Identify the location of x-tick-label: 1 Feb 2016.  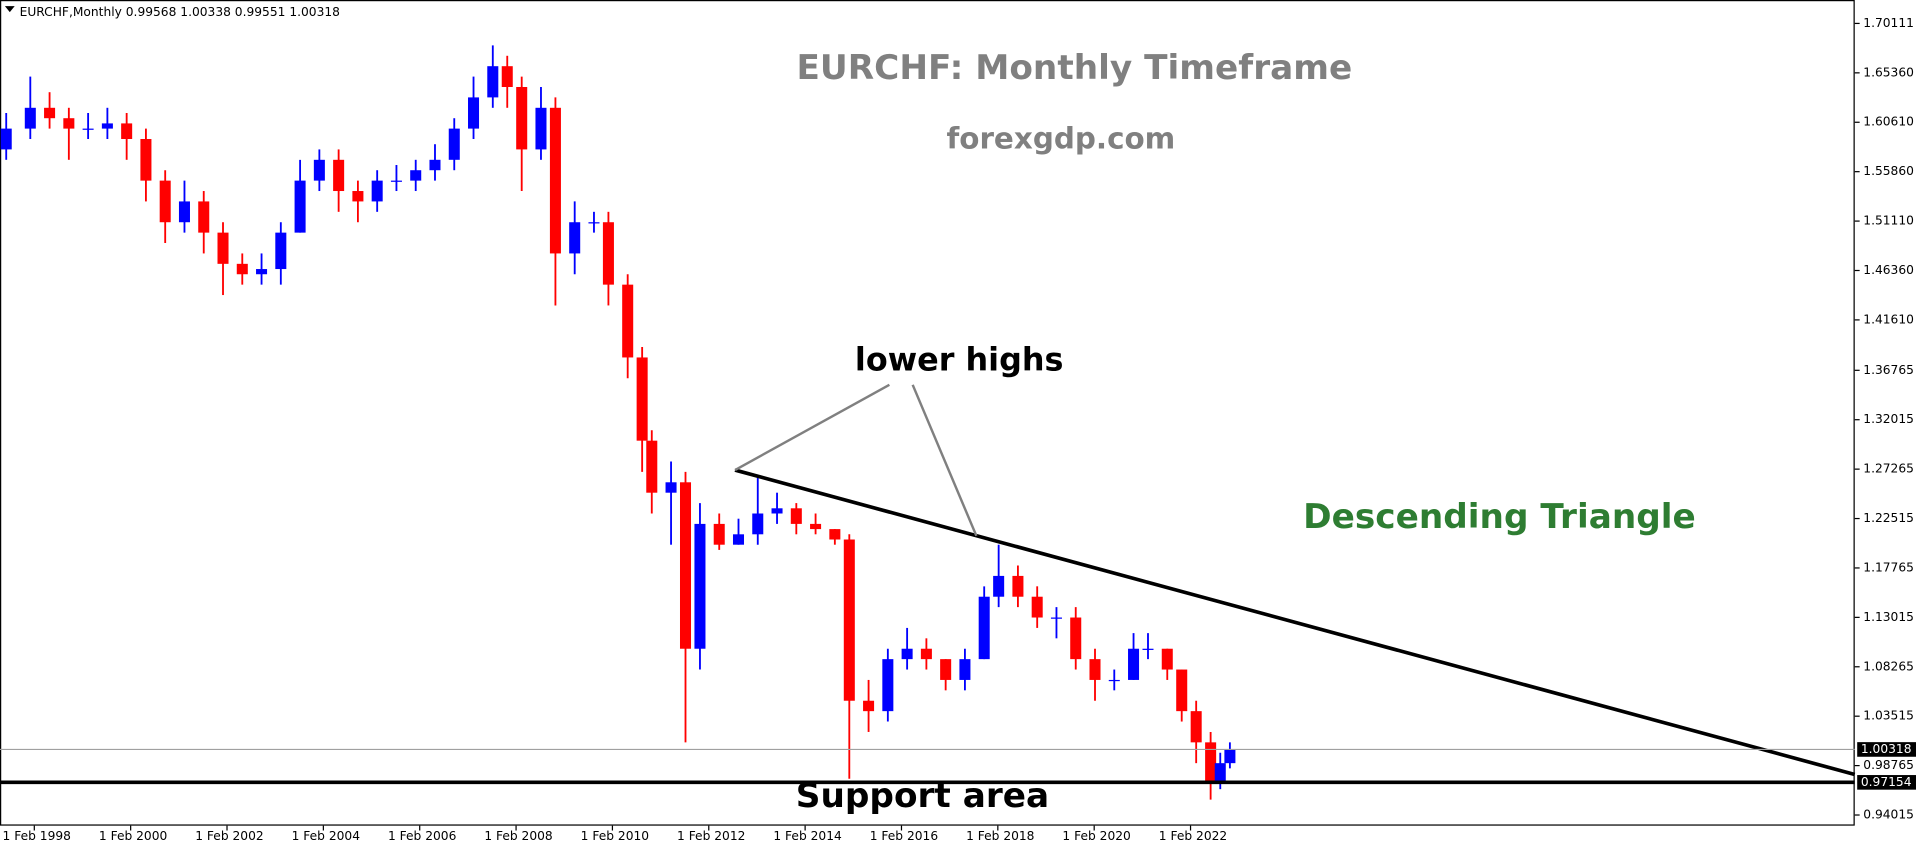
(904, 836).